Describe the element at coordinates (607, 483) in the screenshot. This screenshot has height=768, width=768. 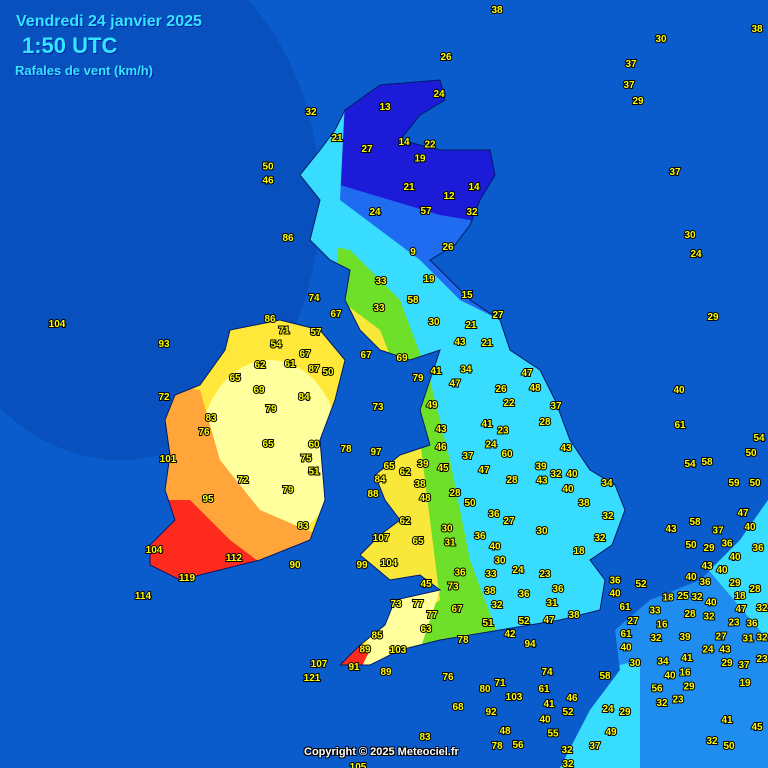
I see `station-gust-value: 34` at that location.